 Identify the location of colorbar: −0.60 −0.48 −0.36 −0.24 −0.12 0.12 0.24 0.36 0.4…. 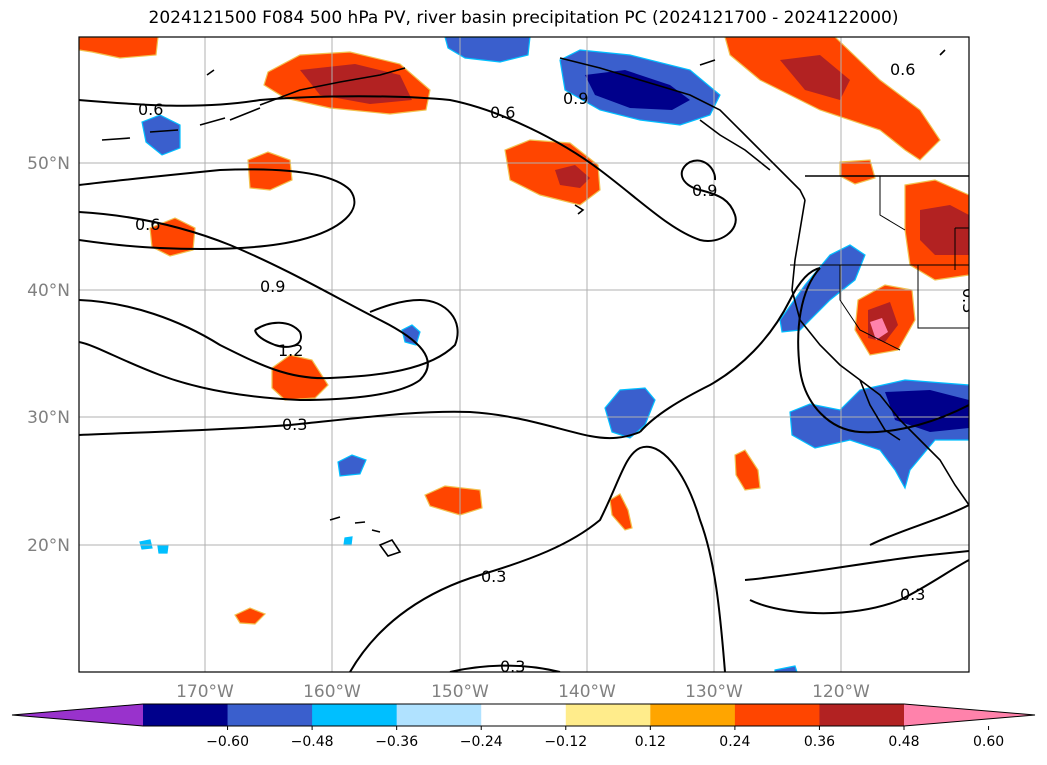
(523, 726).